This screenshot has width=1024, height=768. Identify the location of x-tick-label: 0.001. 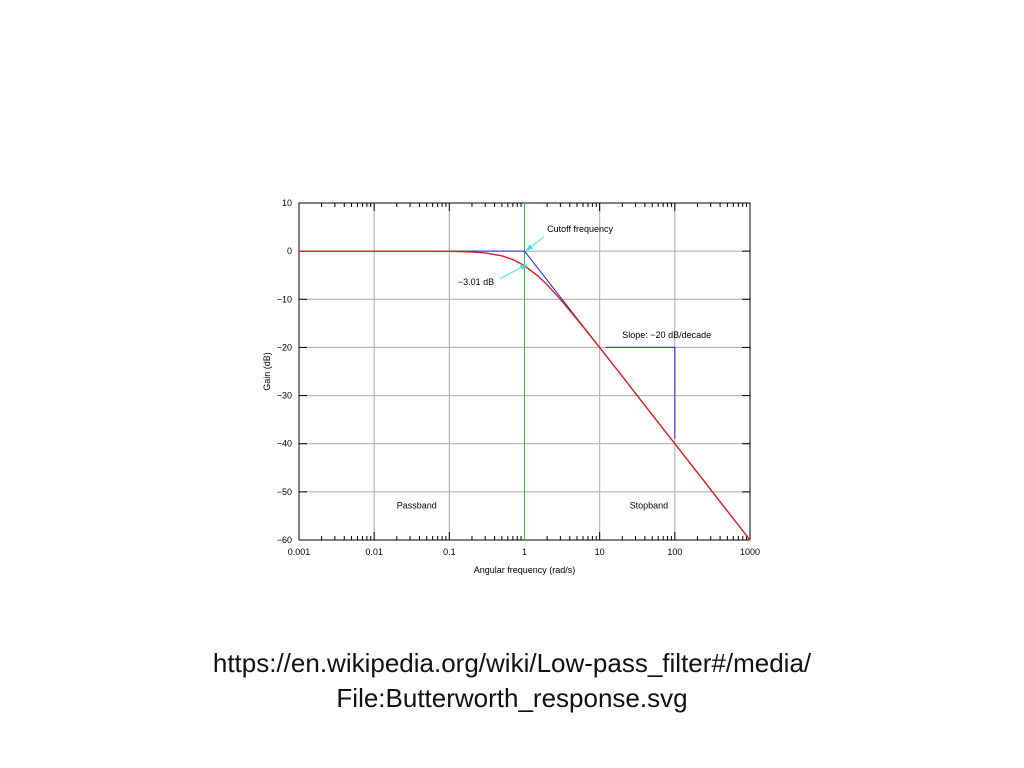
(299, 552).